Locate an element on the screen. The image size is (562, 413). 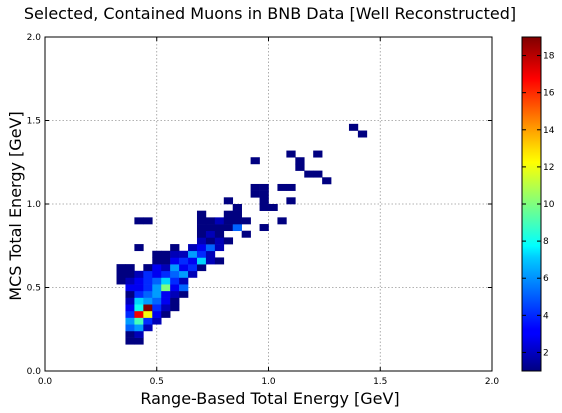
y-axis-label: MCS Total Energy [GeV] is located at coordinates (15, 205).